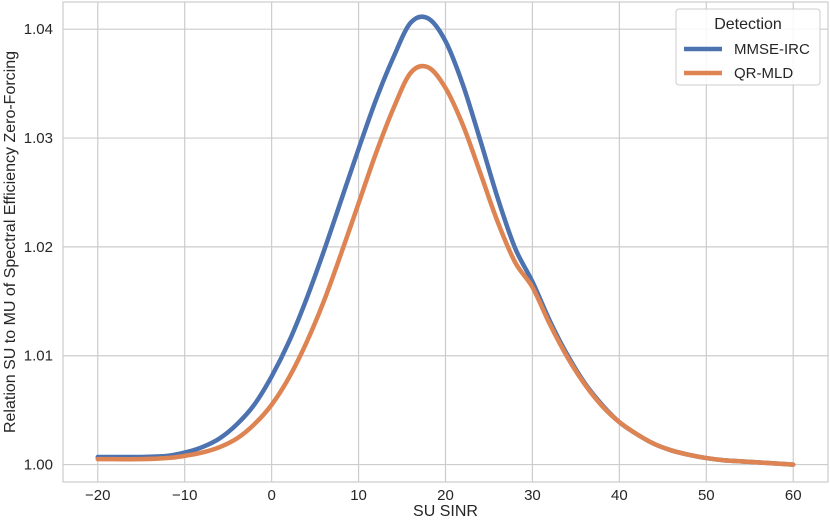  Describe the element at coordinates (38, 356) in the screenshot. I see `y-tick-label: 1.01` at that location.